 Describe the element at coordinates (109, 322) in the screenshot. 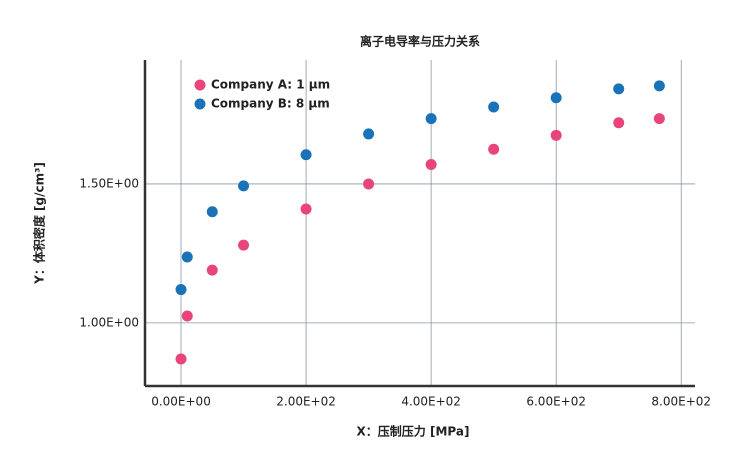

I see `y-tick-label: 1.00E+00` at that location.